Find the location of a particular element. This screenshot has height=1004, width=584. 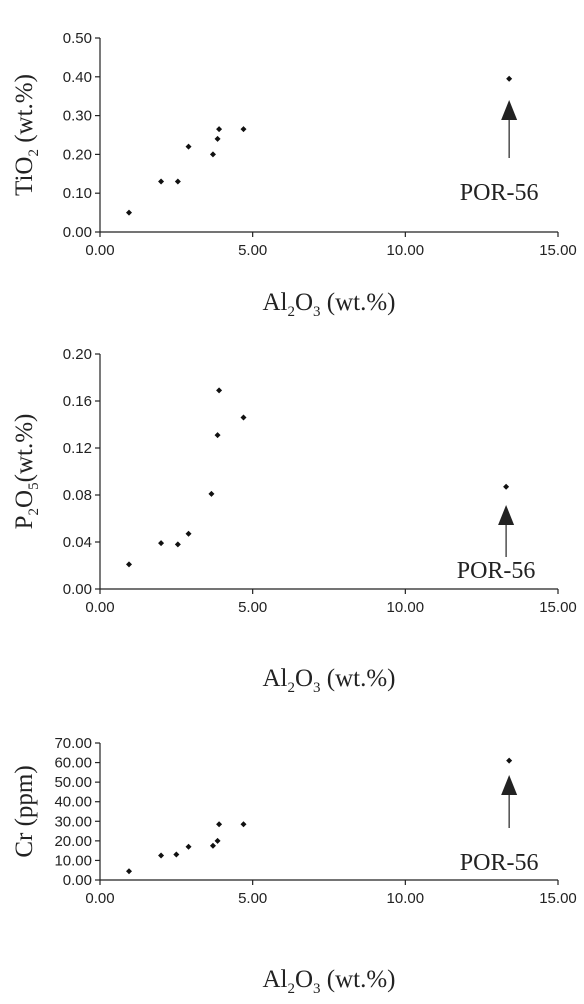

y-axis-label: P2O5(wt.%) is located at coordinates (26, 472).